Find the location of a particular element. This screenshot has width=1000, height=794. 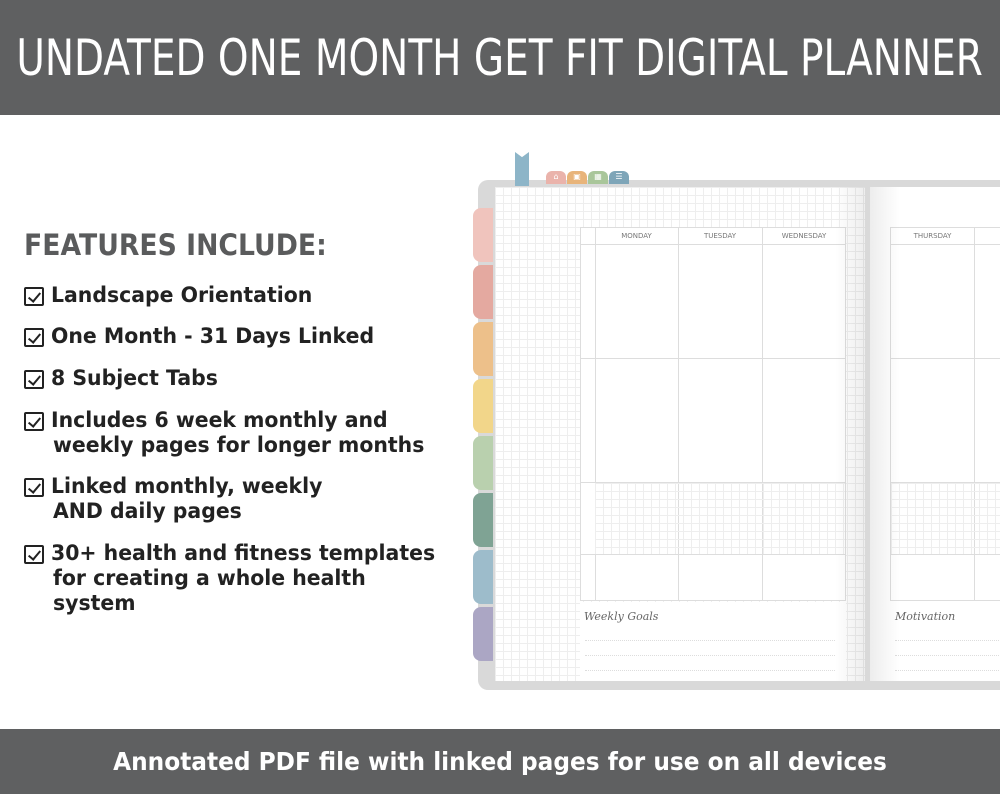

day-header: MONDAY is located at coordinates (636, 236).